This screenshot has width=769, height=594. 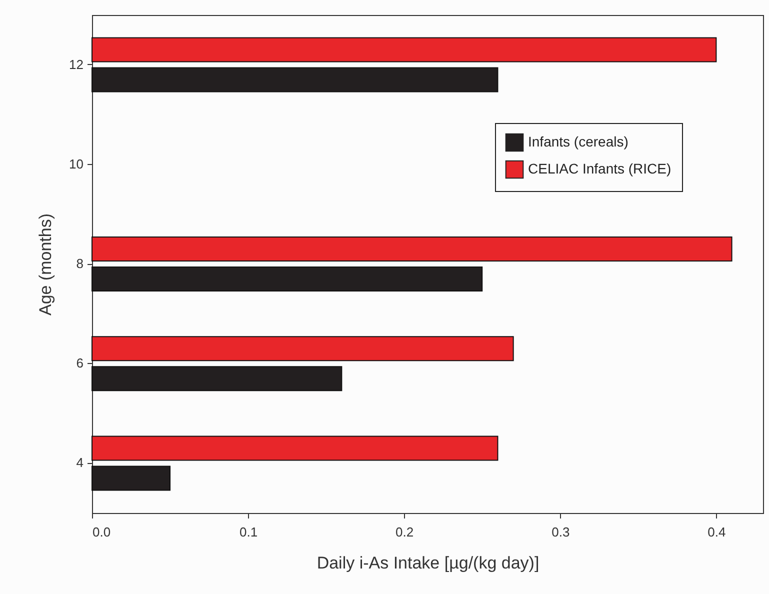 What do you see at coordinates (80, 462) in the screenshot?
I see `y-tick-label: 4` at bounding box center [80, 462].